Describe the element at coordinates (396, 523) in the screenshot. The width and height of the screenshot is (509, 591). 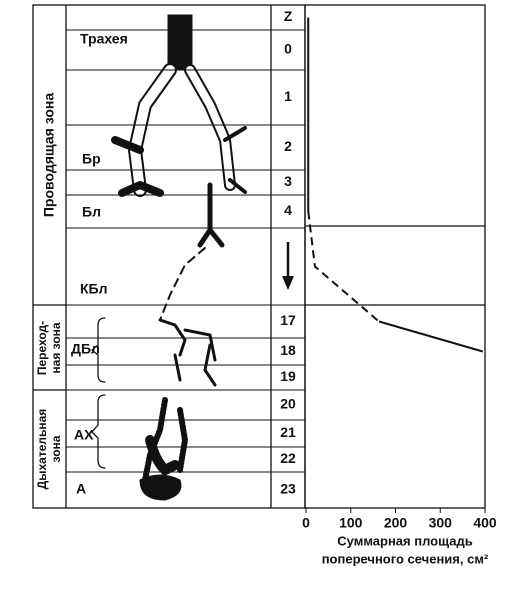
I see `x-tick-label: 200` at that location.